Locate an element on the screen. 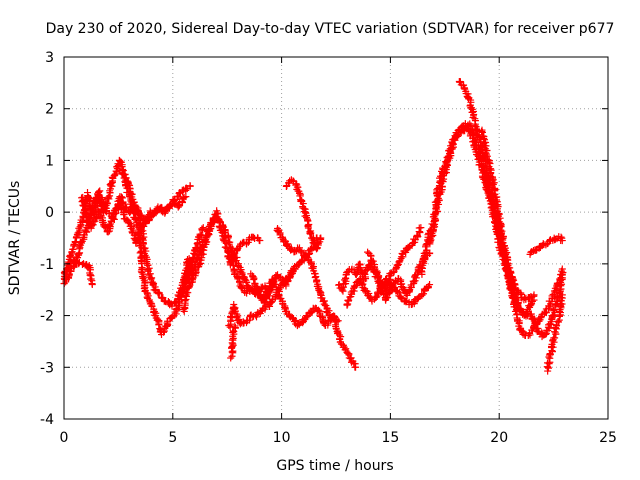  y-tick-label: 3 is located at coordinates (49, 58).